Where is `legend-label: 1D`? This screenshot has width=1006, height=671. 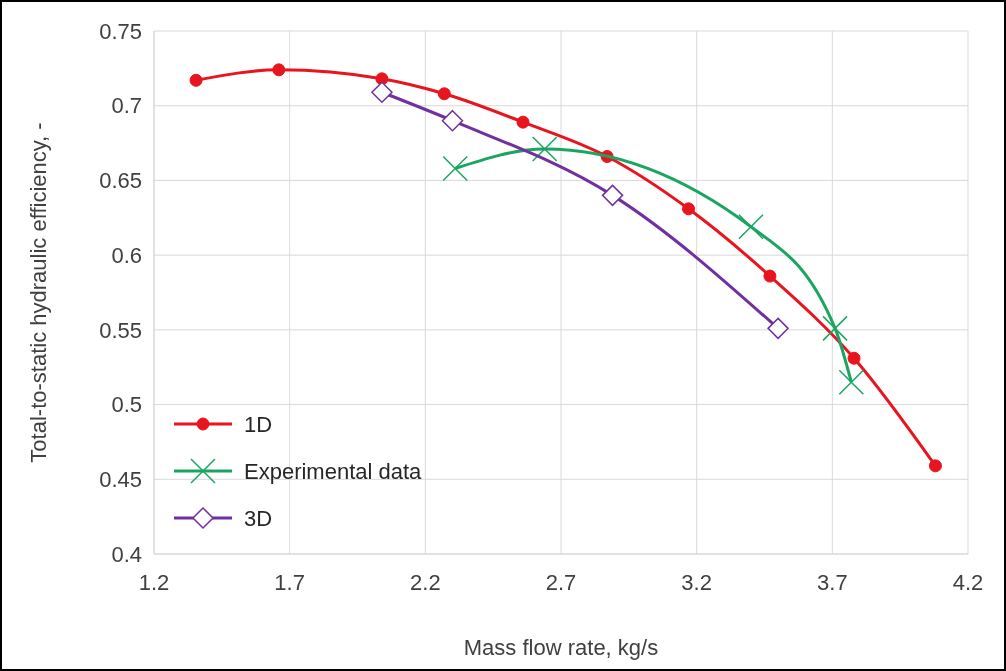 legend-label: 1D is located at coordinates (258, 424).